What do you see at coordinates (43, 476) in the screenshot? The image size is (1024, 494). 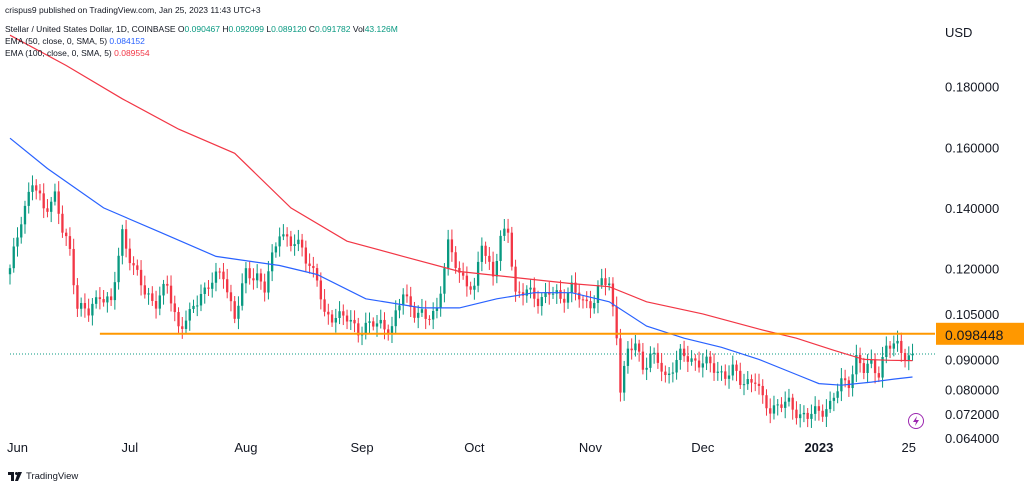 I see `tradingview-brand: TradingView` at bounding box center [43, 476].